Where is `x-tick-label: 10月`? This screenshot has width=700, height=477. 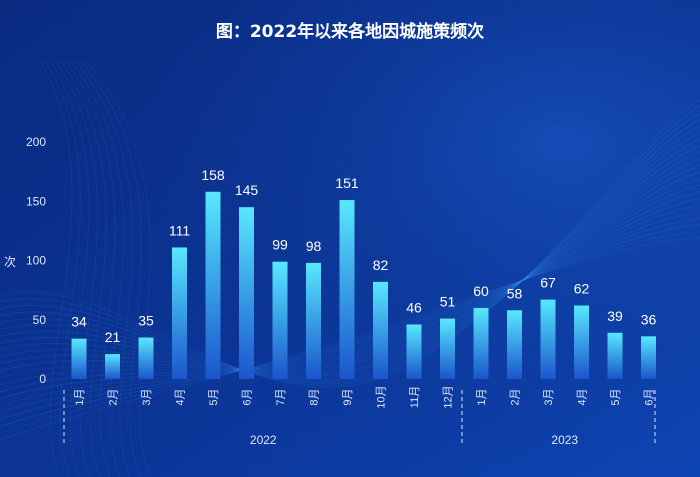 x-tick-label: 10月 is located at coordinates (382, 396).